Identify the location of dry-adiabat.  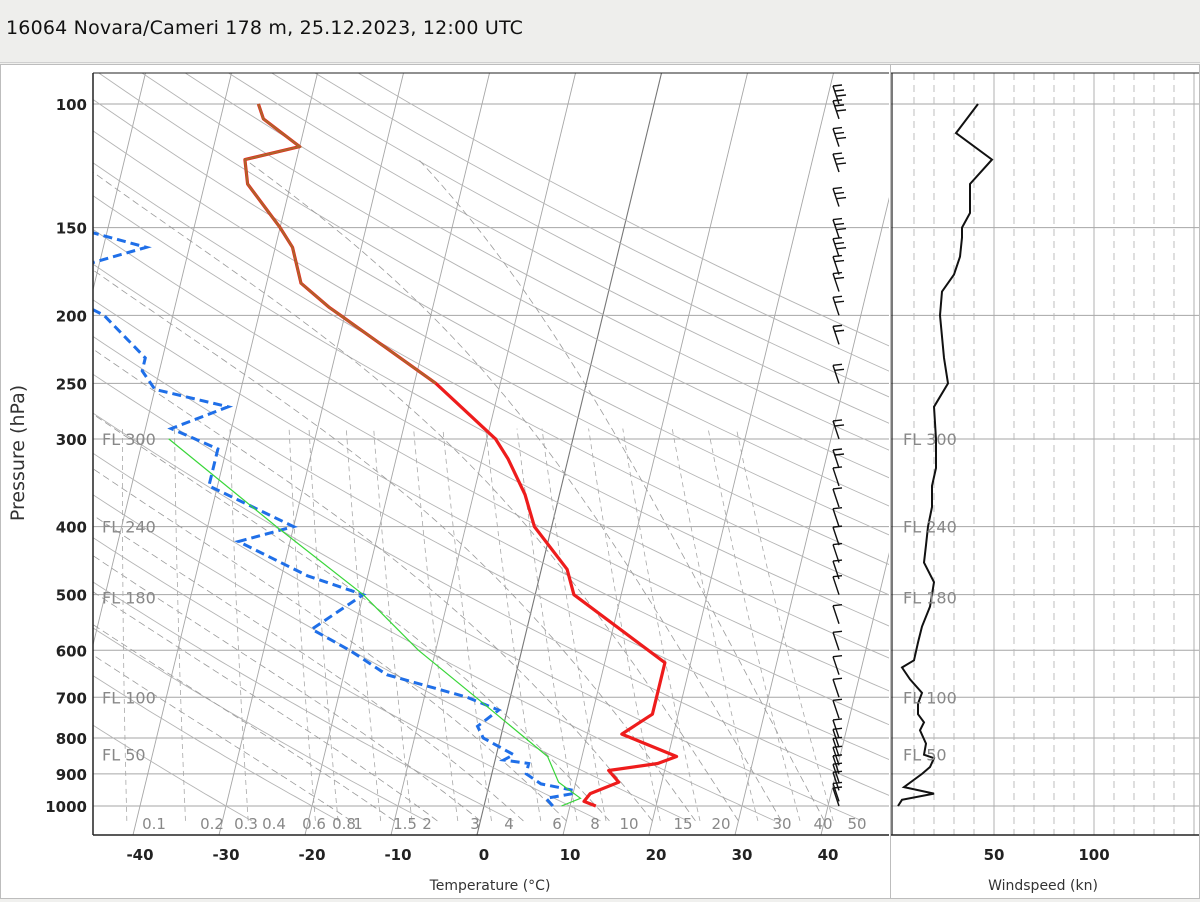
(173, 773).